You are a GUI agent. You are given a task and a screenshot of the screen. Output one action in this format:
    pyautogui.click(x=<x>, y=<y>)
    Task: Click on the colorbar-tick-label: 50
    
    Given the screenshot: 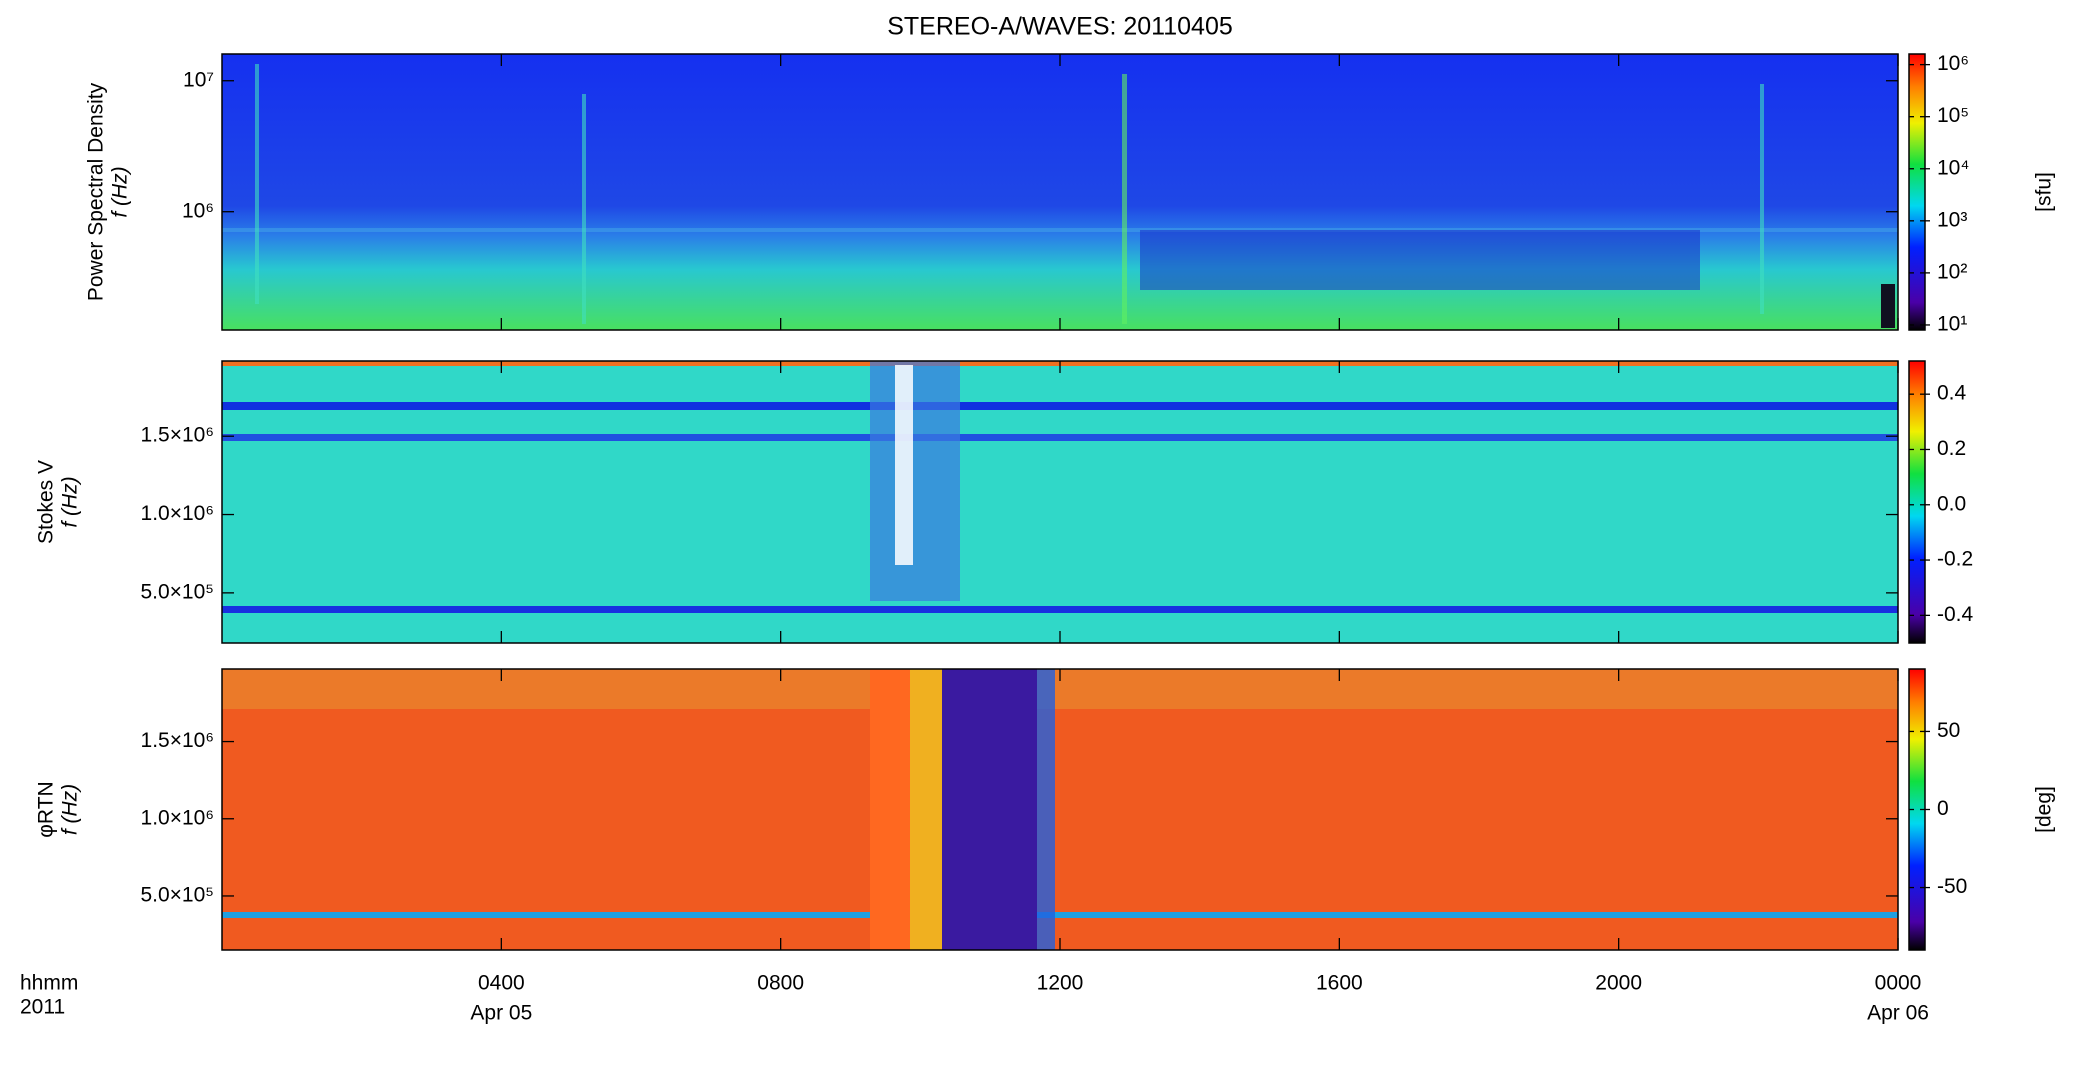 What is the action you would take?
    pyautogui.click(x=1948, y=730)
    